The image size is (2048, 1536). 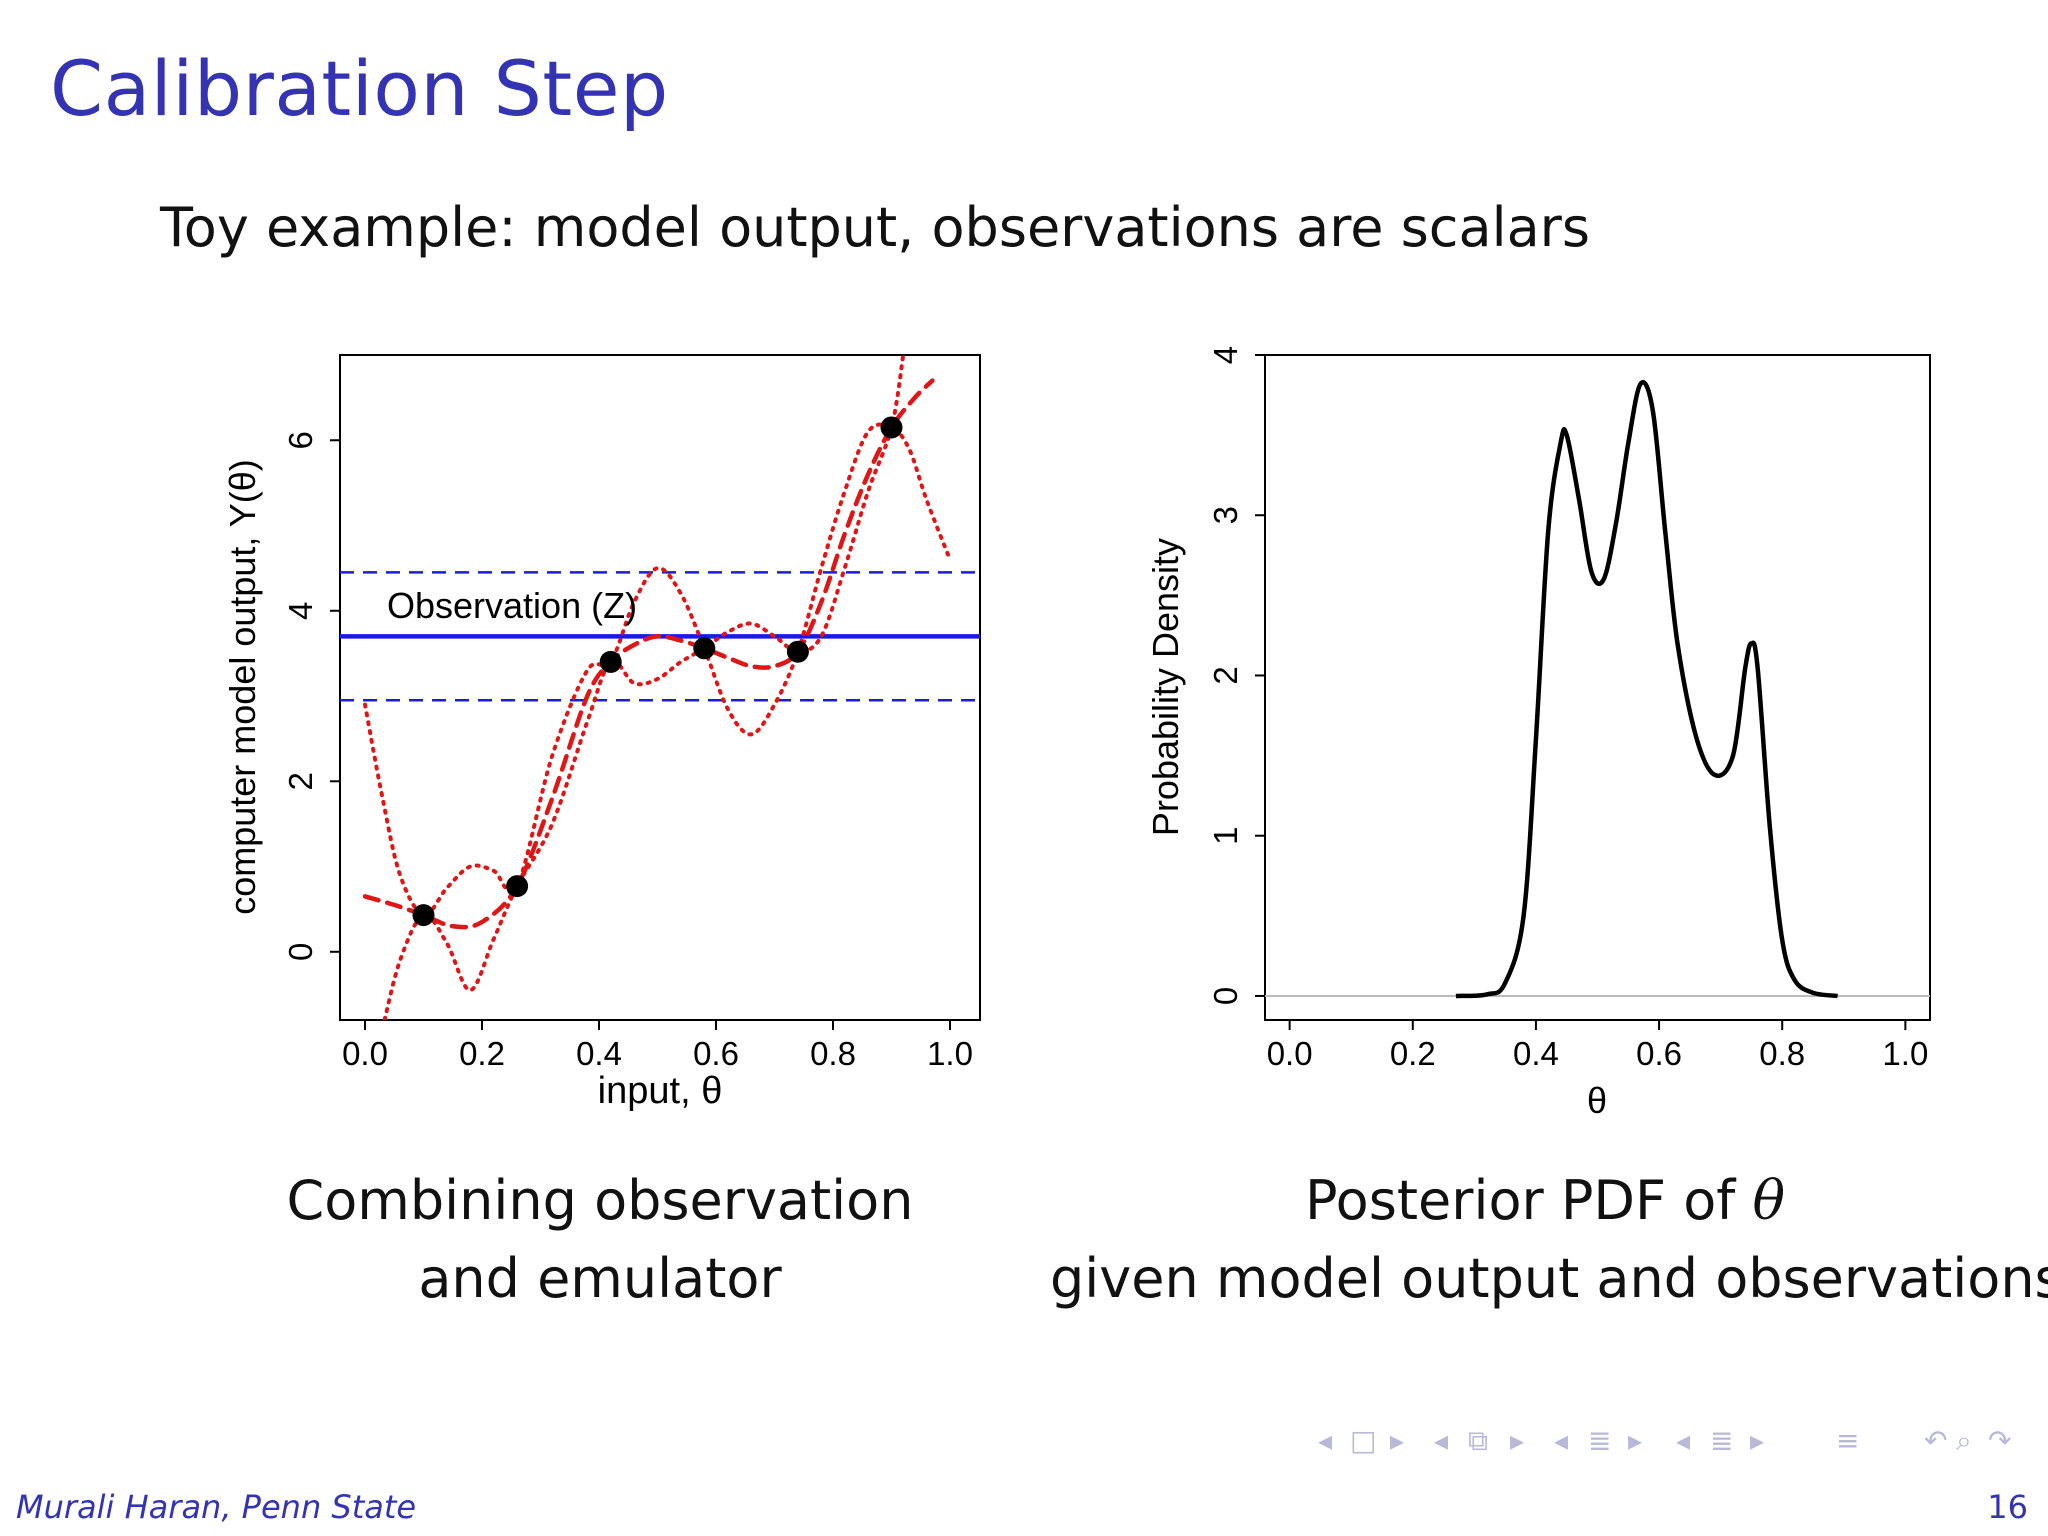 What do you see at coordinates (1529, 1200) in the screenshot?
I see `caption-right-line1-text: Posterior PDF of` at bounding box center [1529, 1200].